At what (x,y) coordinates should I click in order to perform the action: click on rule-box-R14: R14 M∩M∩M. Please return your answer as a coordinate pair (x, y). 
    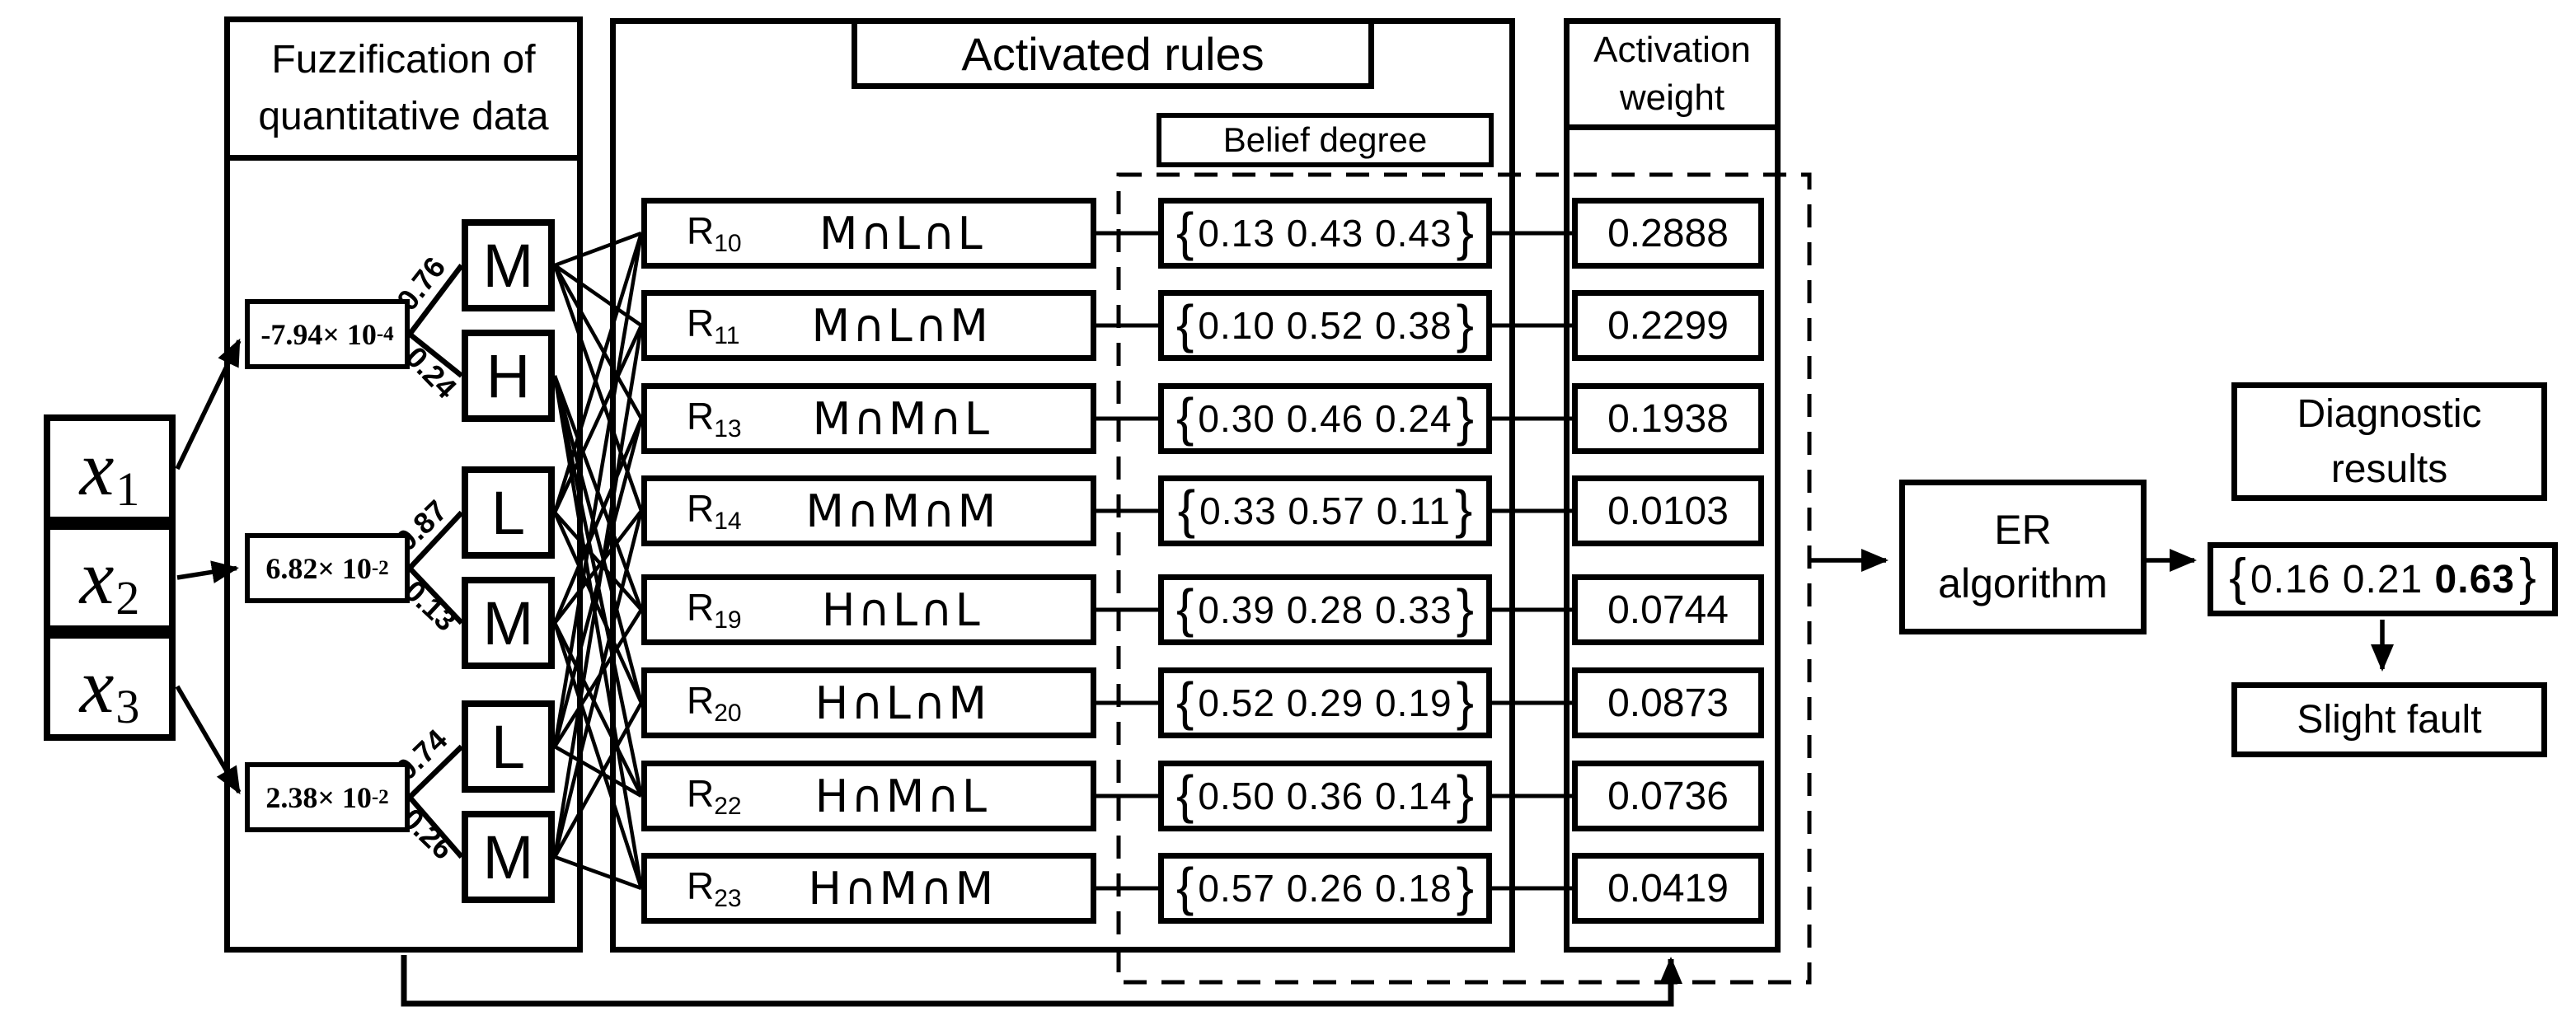
    Looking at the image, I should click on (868, 510).